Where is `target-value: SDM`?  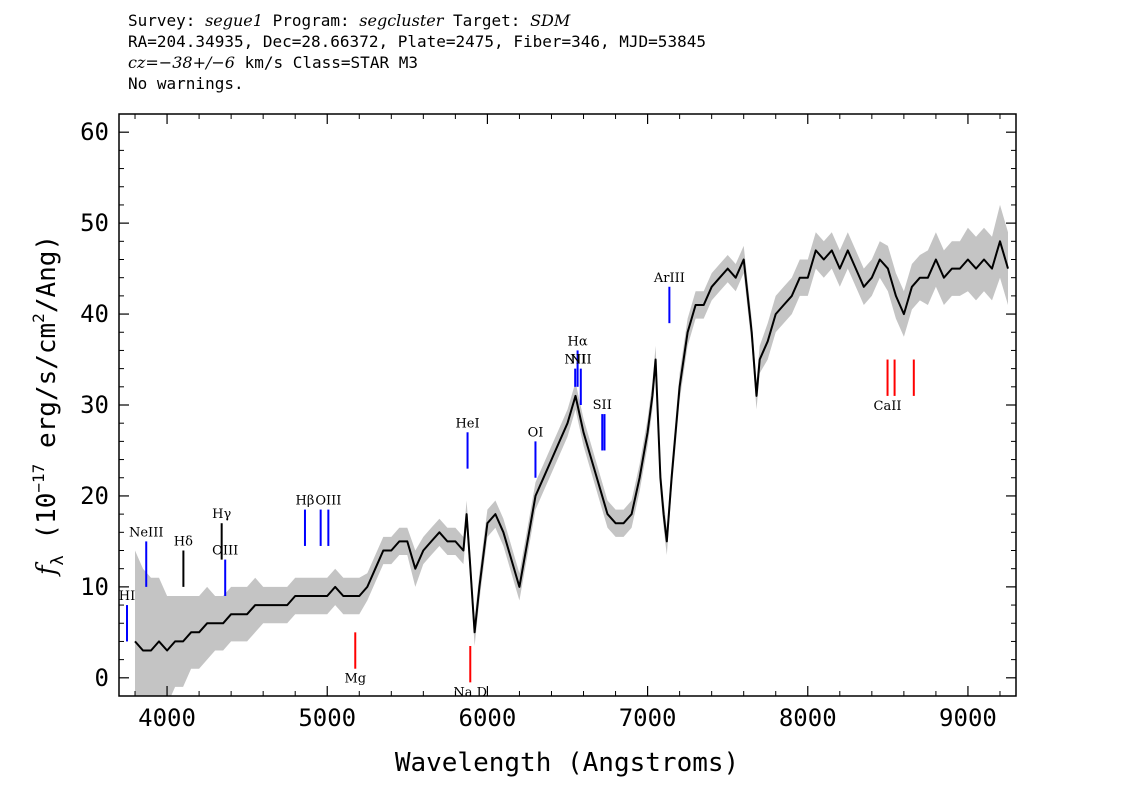 target-value: SDM is located at coordinates (550, 20).